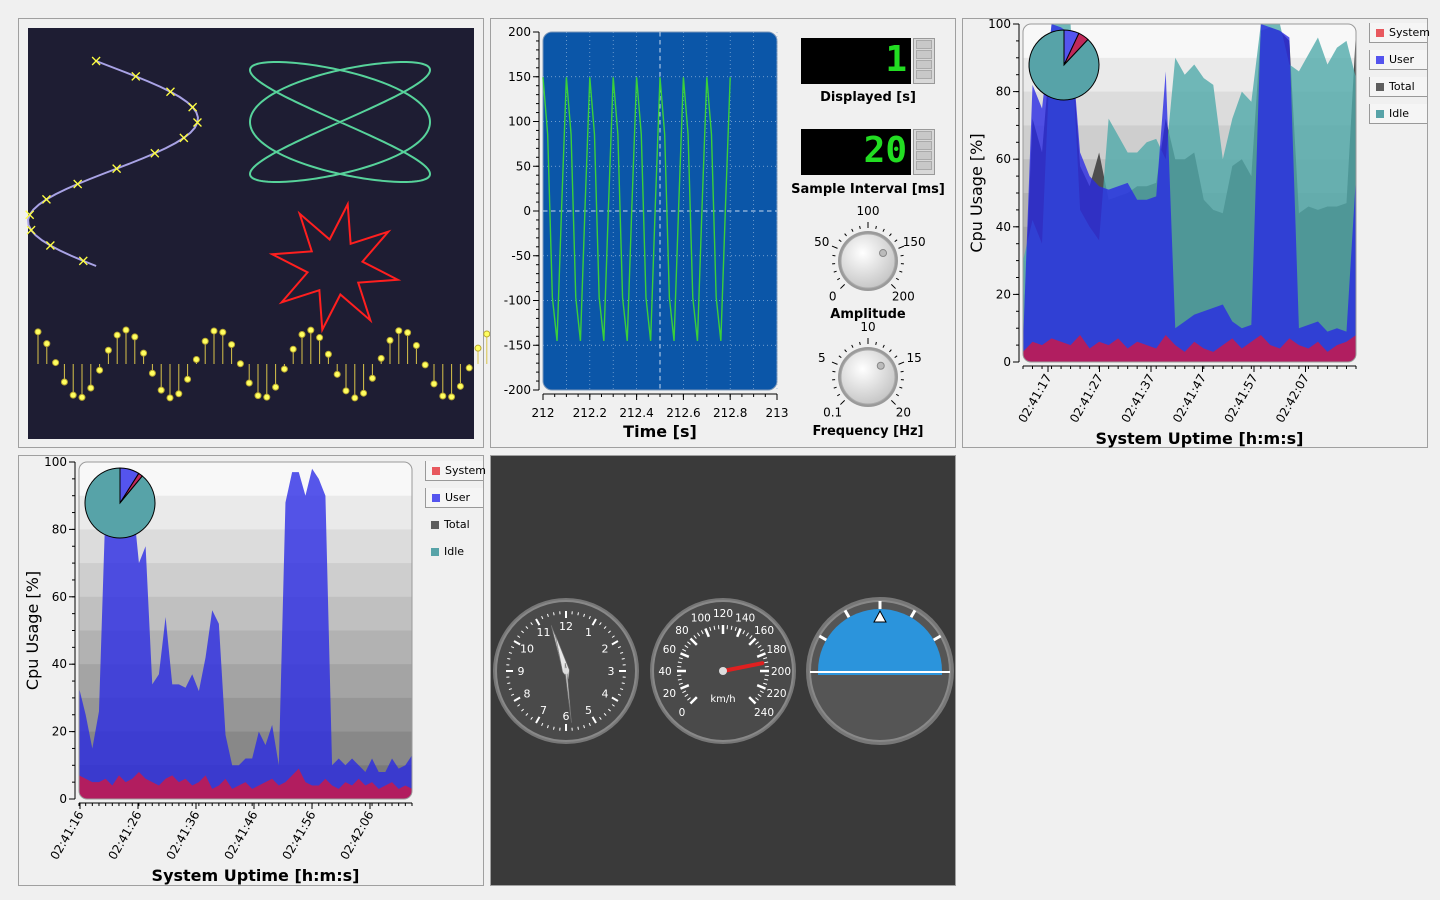  Describe the element at coordinates (868, 189) in the screenshot. I see `sample-interval-label: Sample Interval [ms]` at that location.